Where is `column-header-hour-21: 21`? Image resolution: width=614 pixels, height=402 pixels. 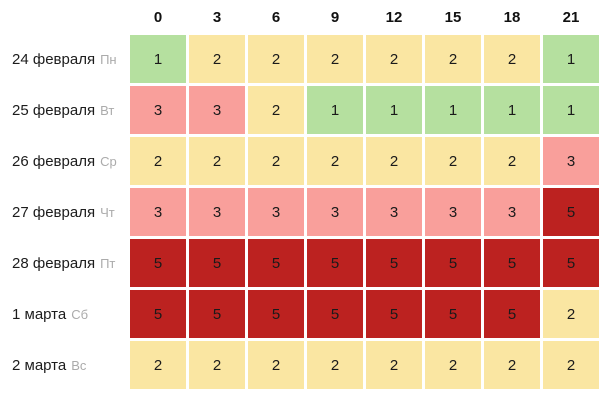 column-header-hour-21: 21 is located at coordinates (571, 17).